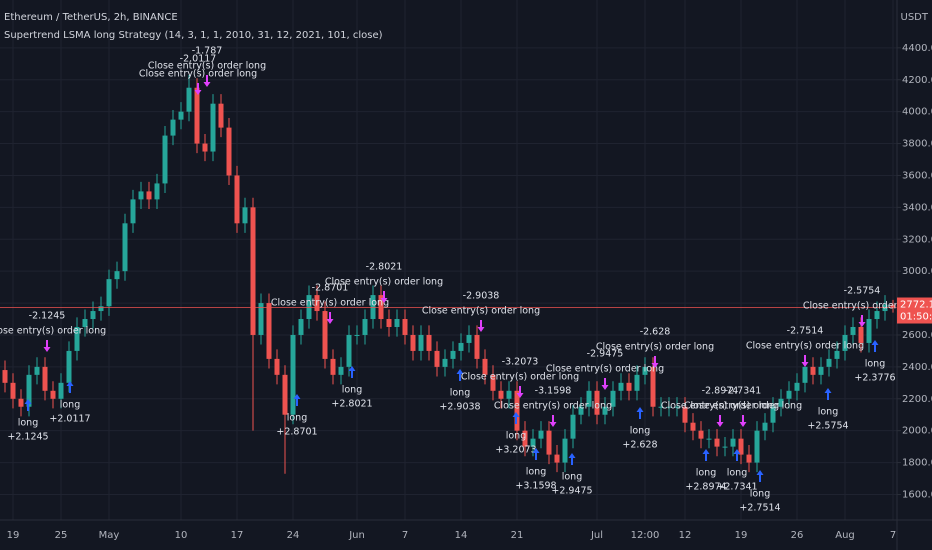  Describe the element at coordinates (605, 354) in the screenshot. I see `exit-profit: -2.9475` at that location.